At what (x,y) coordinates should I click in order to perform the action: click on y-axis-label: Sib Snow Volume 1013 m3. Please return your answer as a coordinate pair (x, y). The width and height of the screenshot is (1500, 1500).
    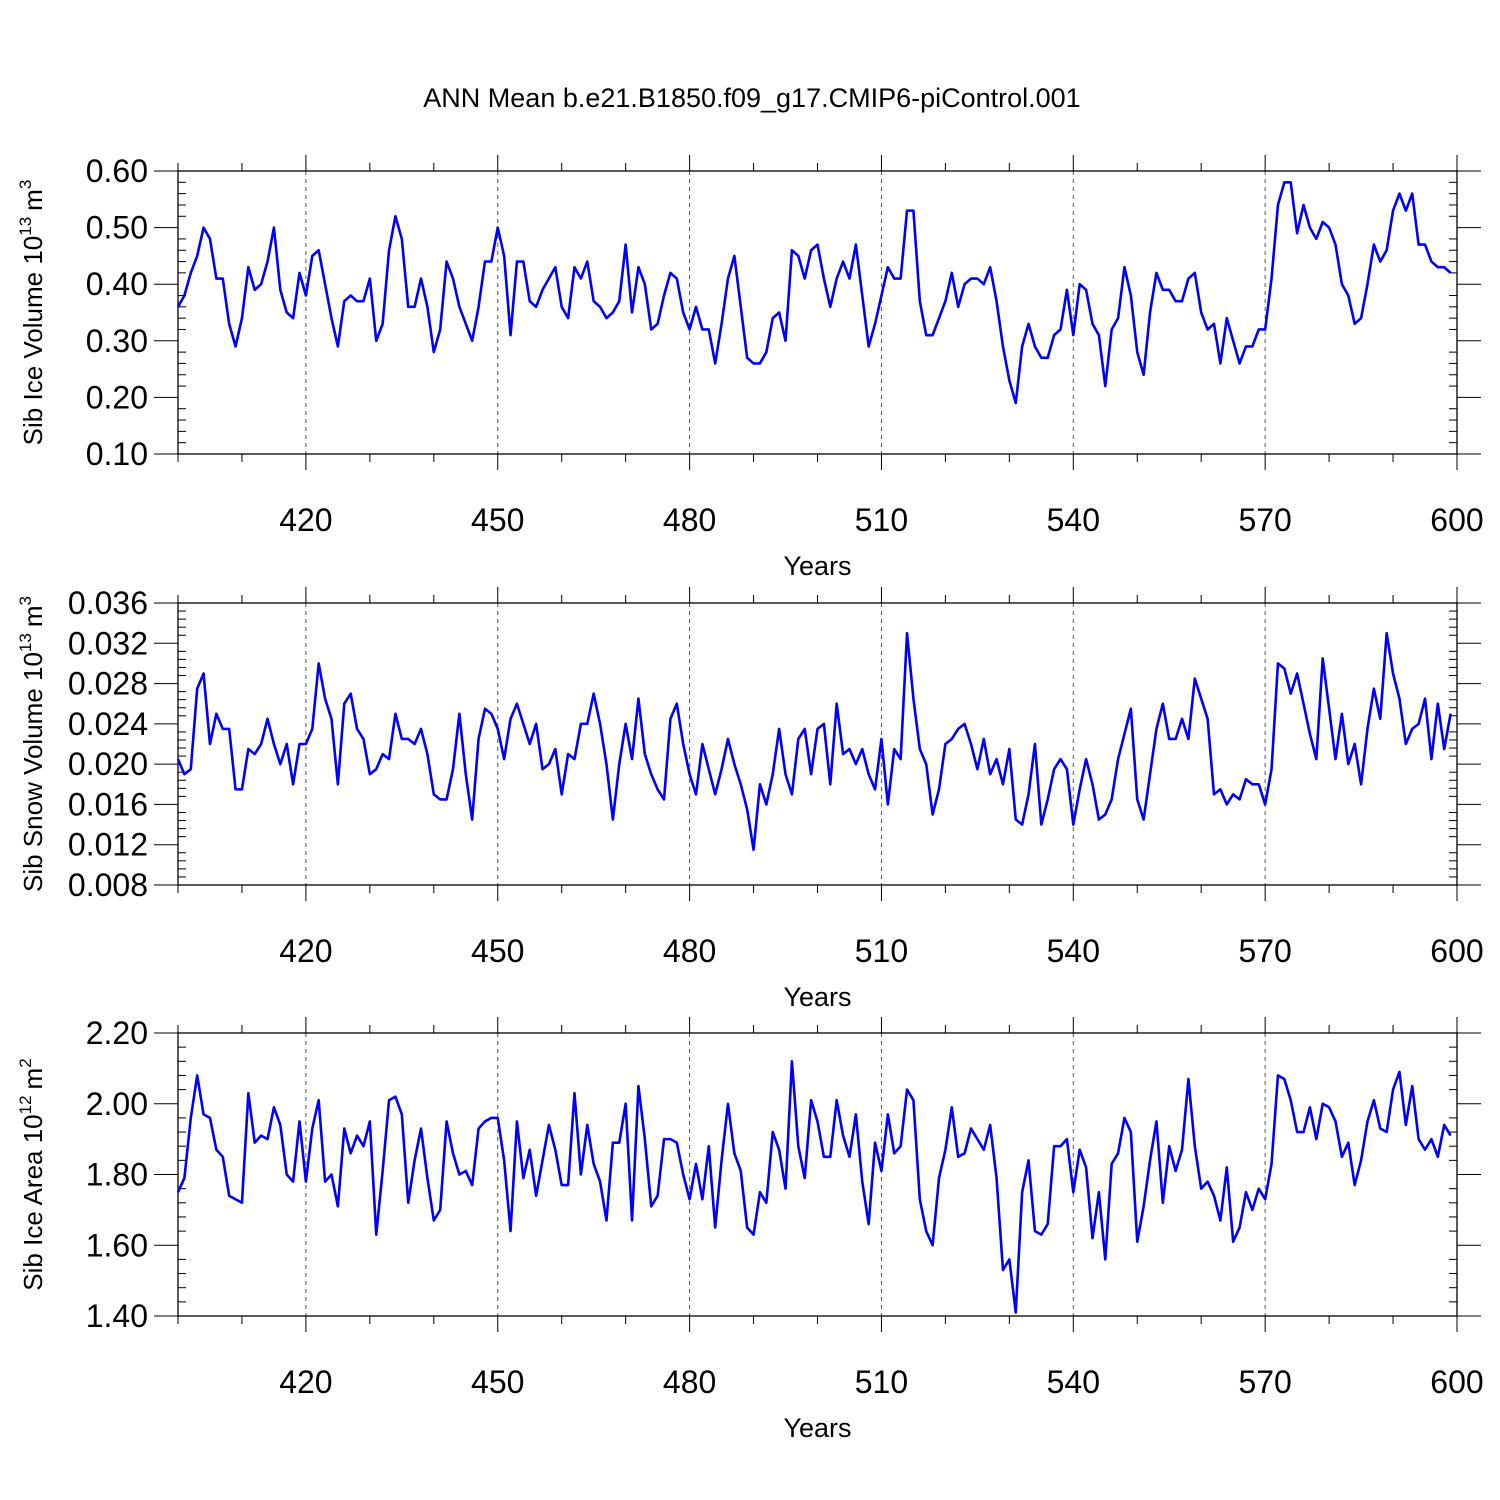
    Looking at the image, I should click on (32, 744).